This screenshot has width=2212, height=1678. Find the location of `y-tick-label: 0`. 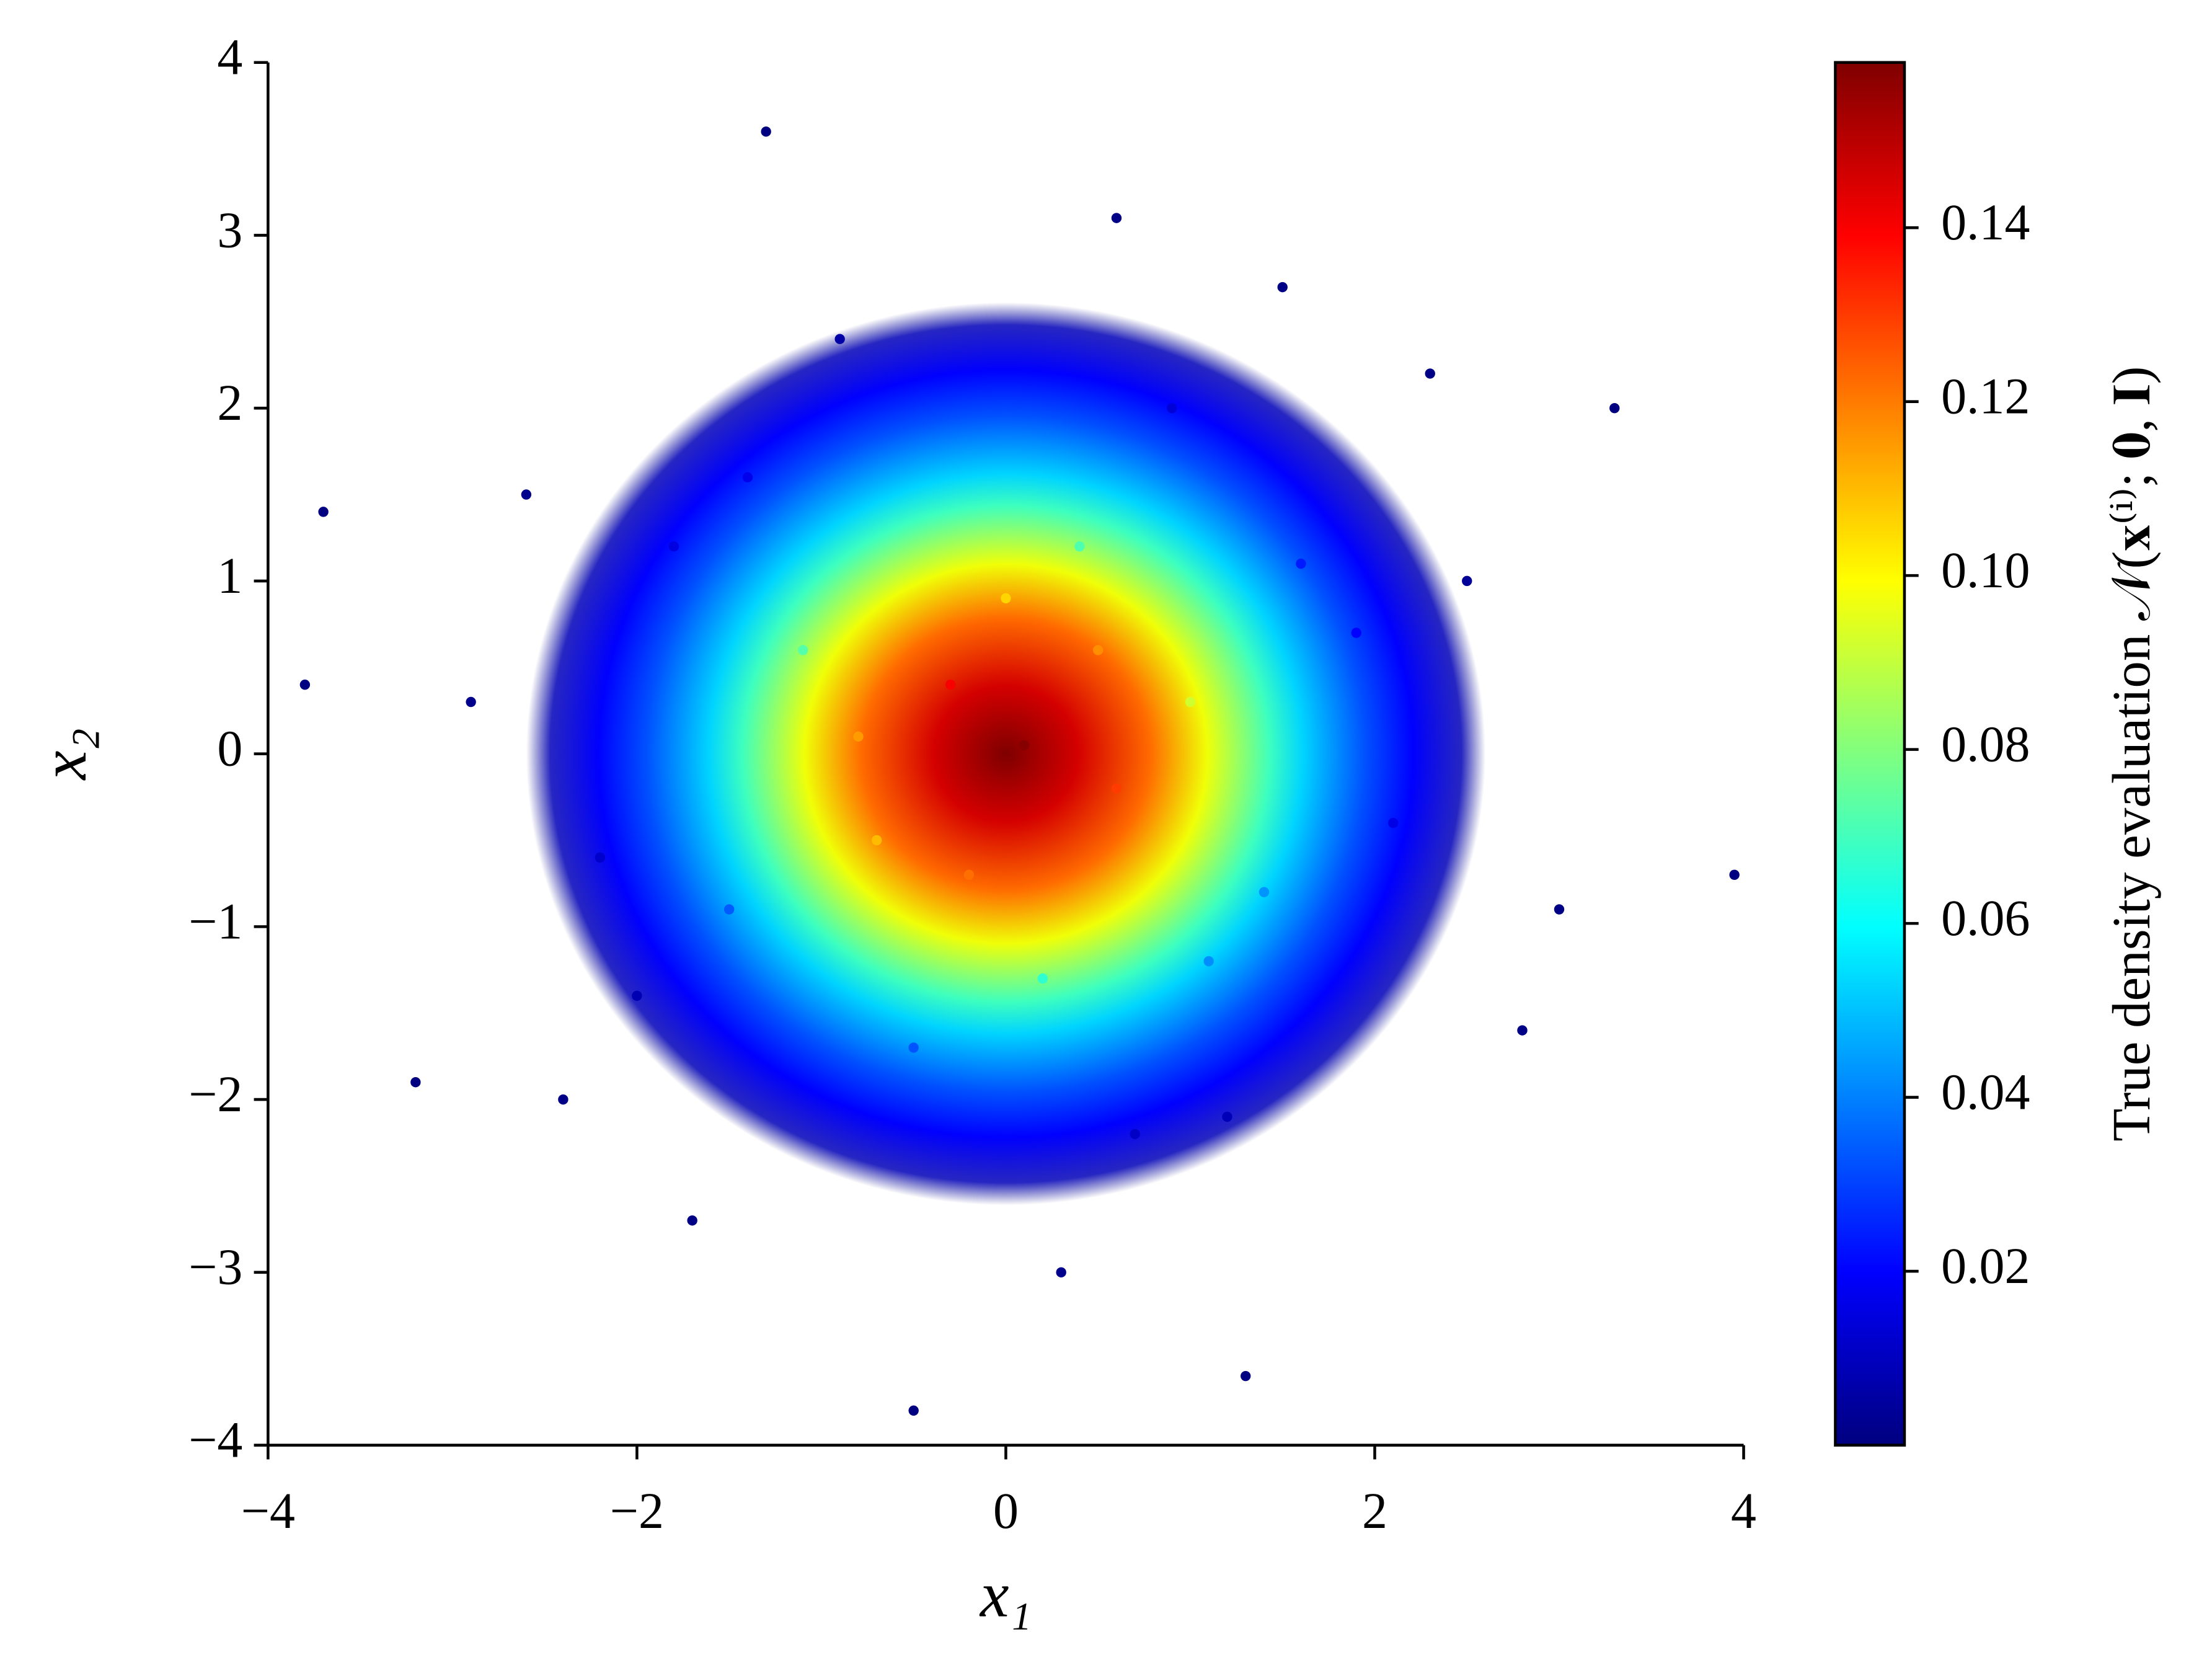

y-tick-label: 0 is located at coordinates (229, 748).